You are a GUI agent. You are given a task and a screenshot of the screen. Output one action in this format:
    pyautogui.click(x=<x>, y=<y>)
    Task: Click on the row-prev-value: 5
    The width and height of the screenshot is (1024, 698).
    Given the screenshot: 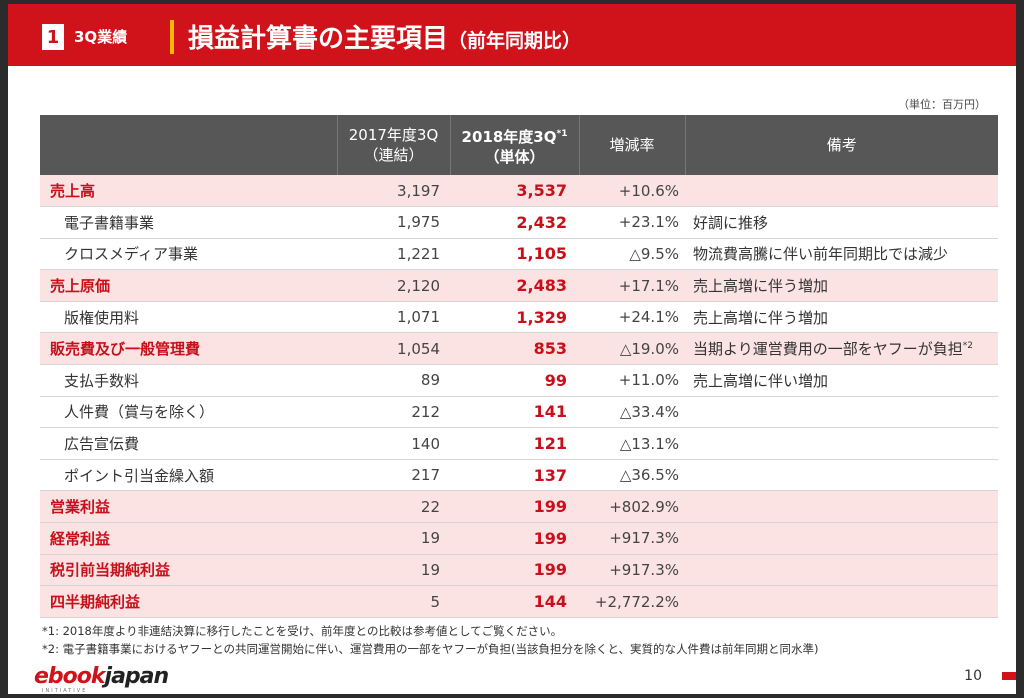 What is the action you would take?
    pyautogui.click(x=393, y=601)
    